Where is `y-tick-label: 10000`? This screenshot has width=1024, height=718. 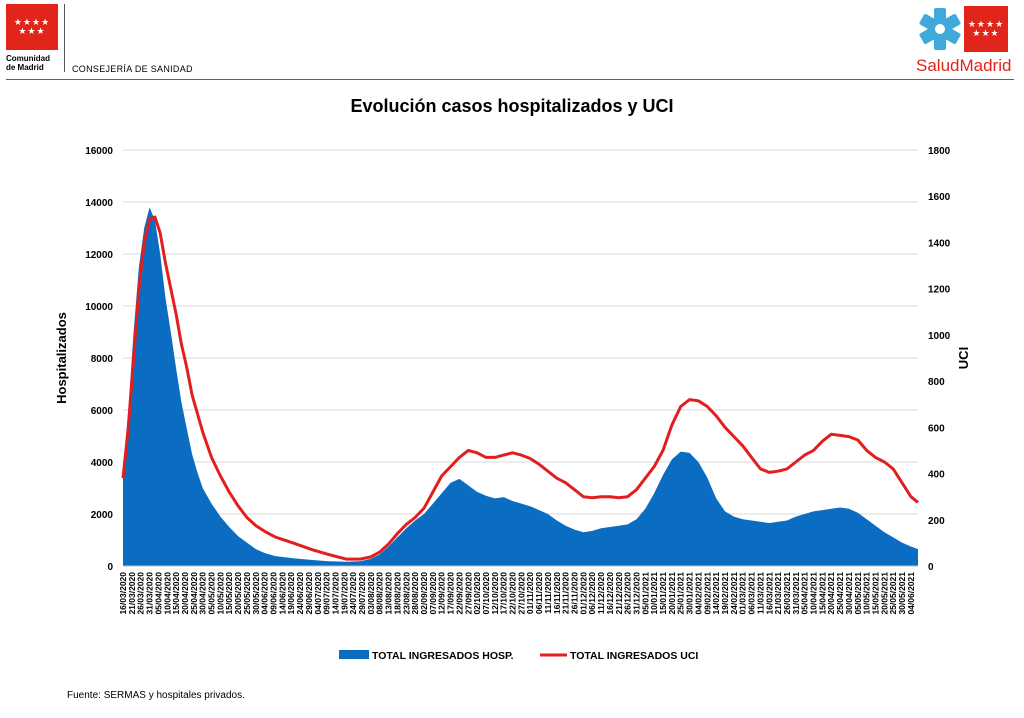 y-tick-label: 10000 is located at coordinates (99, 307).